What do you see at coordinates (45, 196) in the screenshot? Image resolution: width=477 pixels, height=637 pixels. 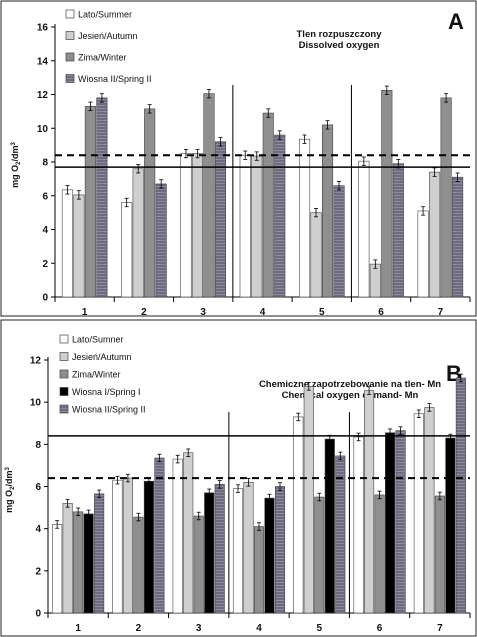 I see `panel-a-y-tick-label: 6` at bounding box center [45, 196].